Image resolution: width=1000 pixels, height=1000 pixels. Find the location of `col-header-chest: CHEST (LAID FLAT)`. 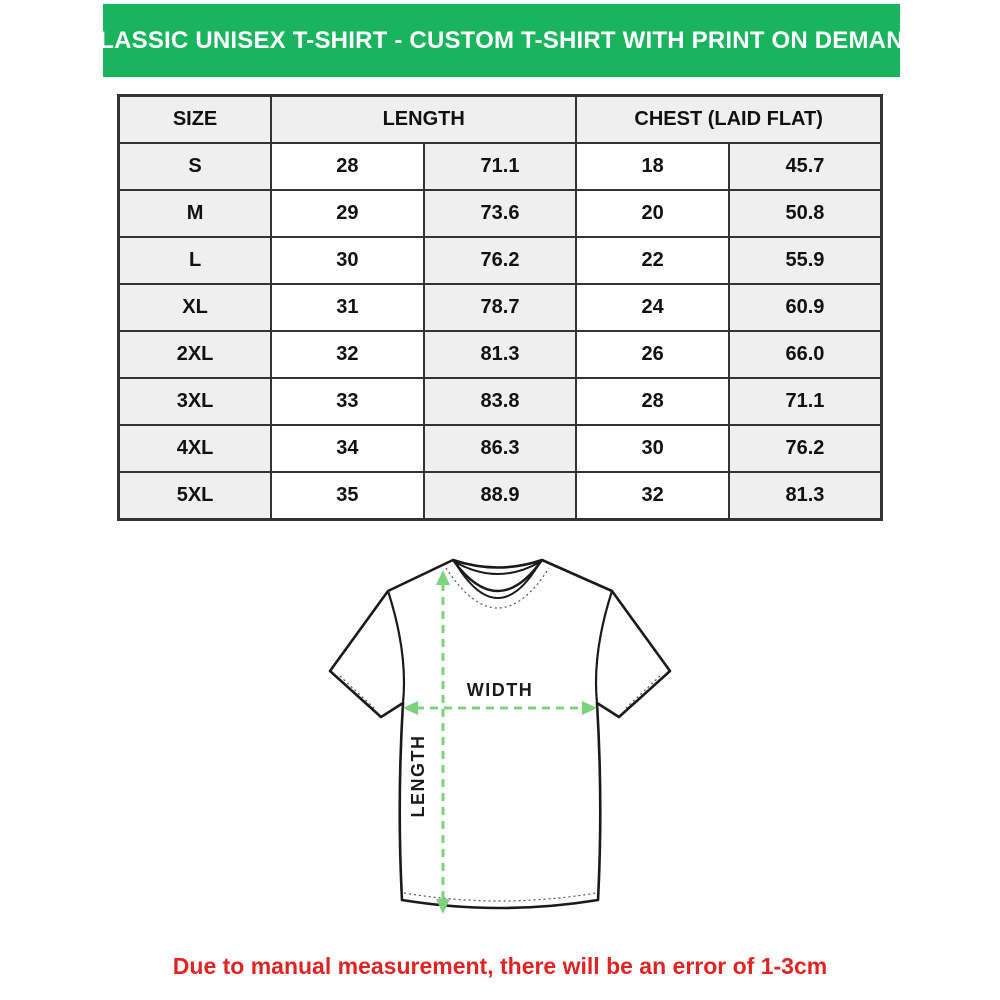

col-header-chest: CHEST (LAID FLAT) is located at coordinates (729, 119).